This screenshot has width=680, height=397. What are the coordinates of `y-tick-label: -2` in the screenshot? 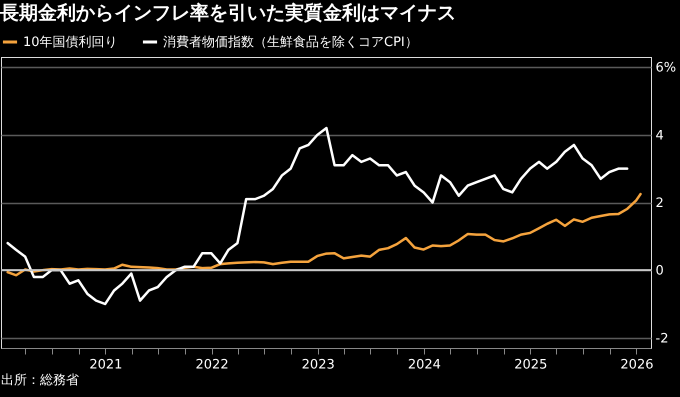 It's located at (662, 338).